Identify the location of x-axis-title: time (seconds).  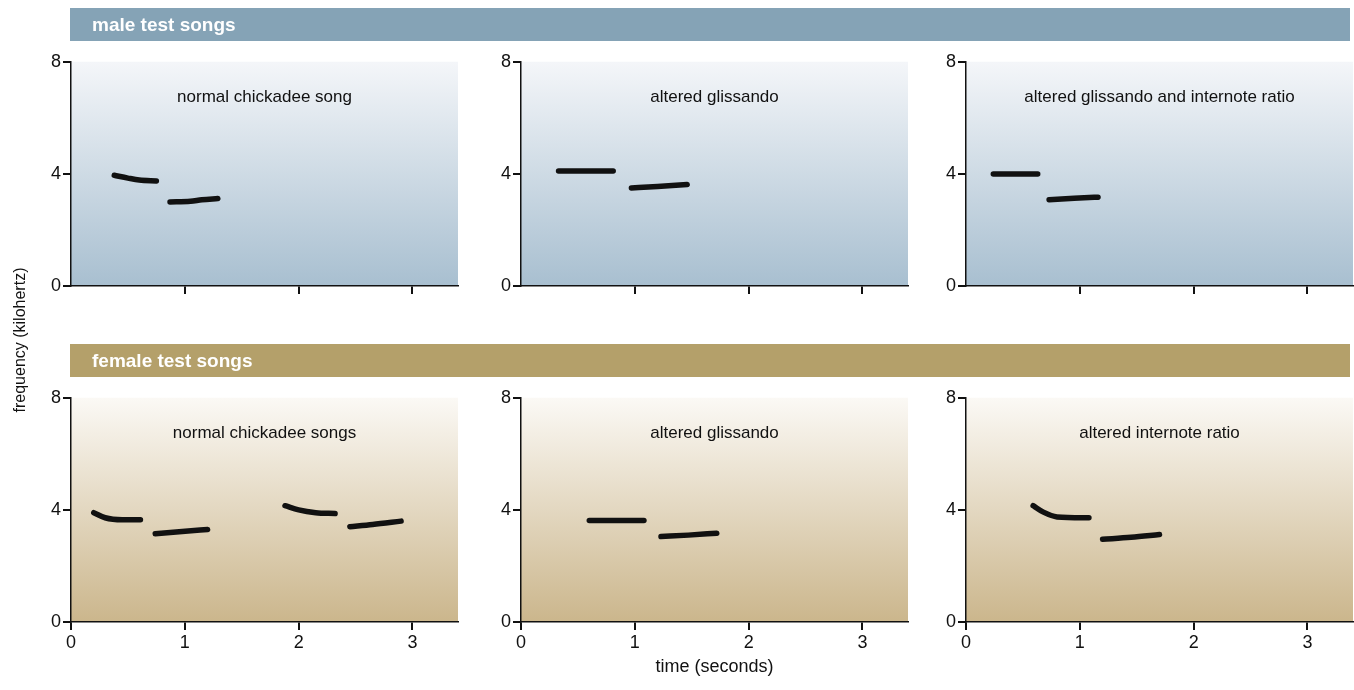
(714, 666).